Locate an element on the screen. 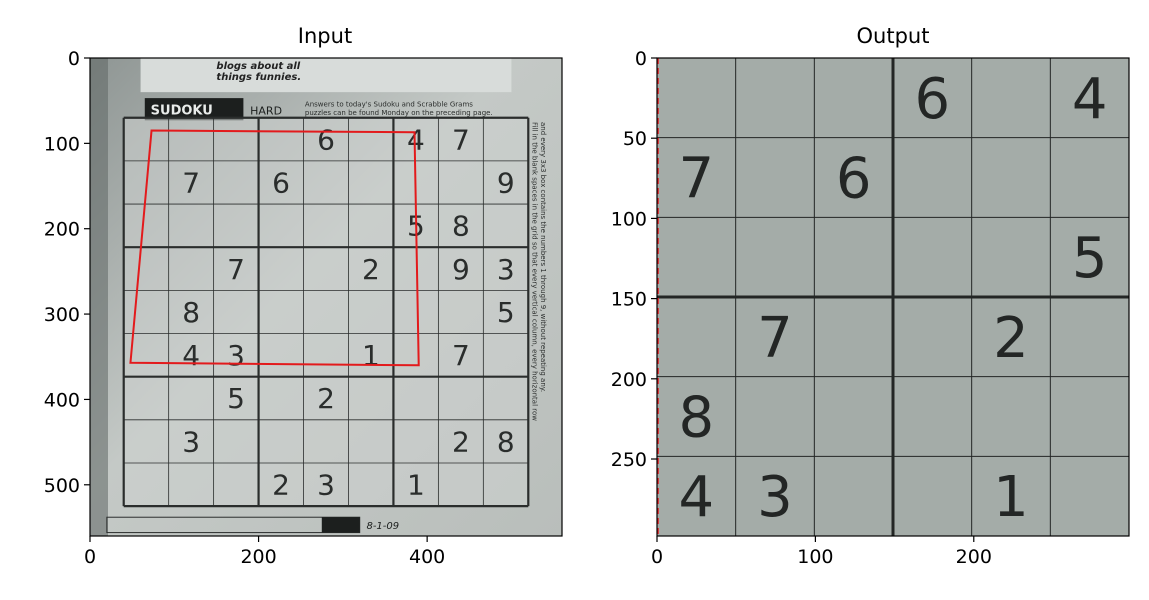  cartoon-caption: blogs about all is located at coordinates (258, 66).